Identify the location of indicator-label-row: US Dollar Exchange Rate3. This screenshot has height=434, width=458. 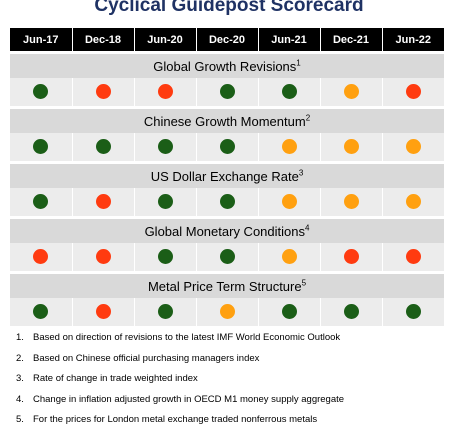
(227, 176).